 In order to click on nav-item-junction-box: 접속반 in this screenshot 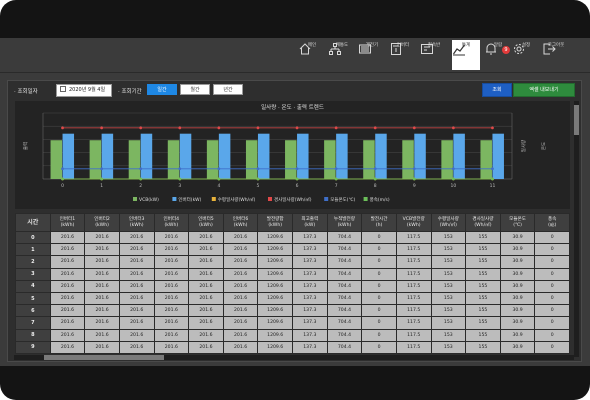, I will do `click(434, 55)`.